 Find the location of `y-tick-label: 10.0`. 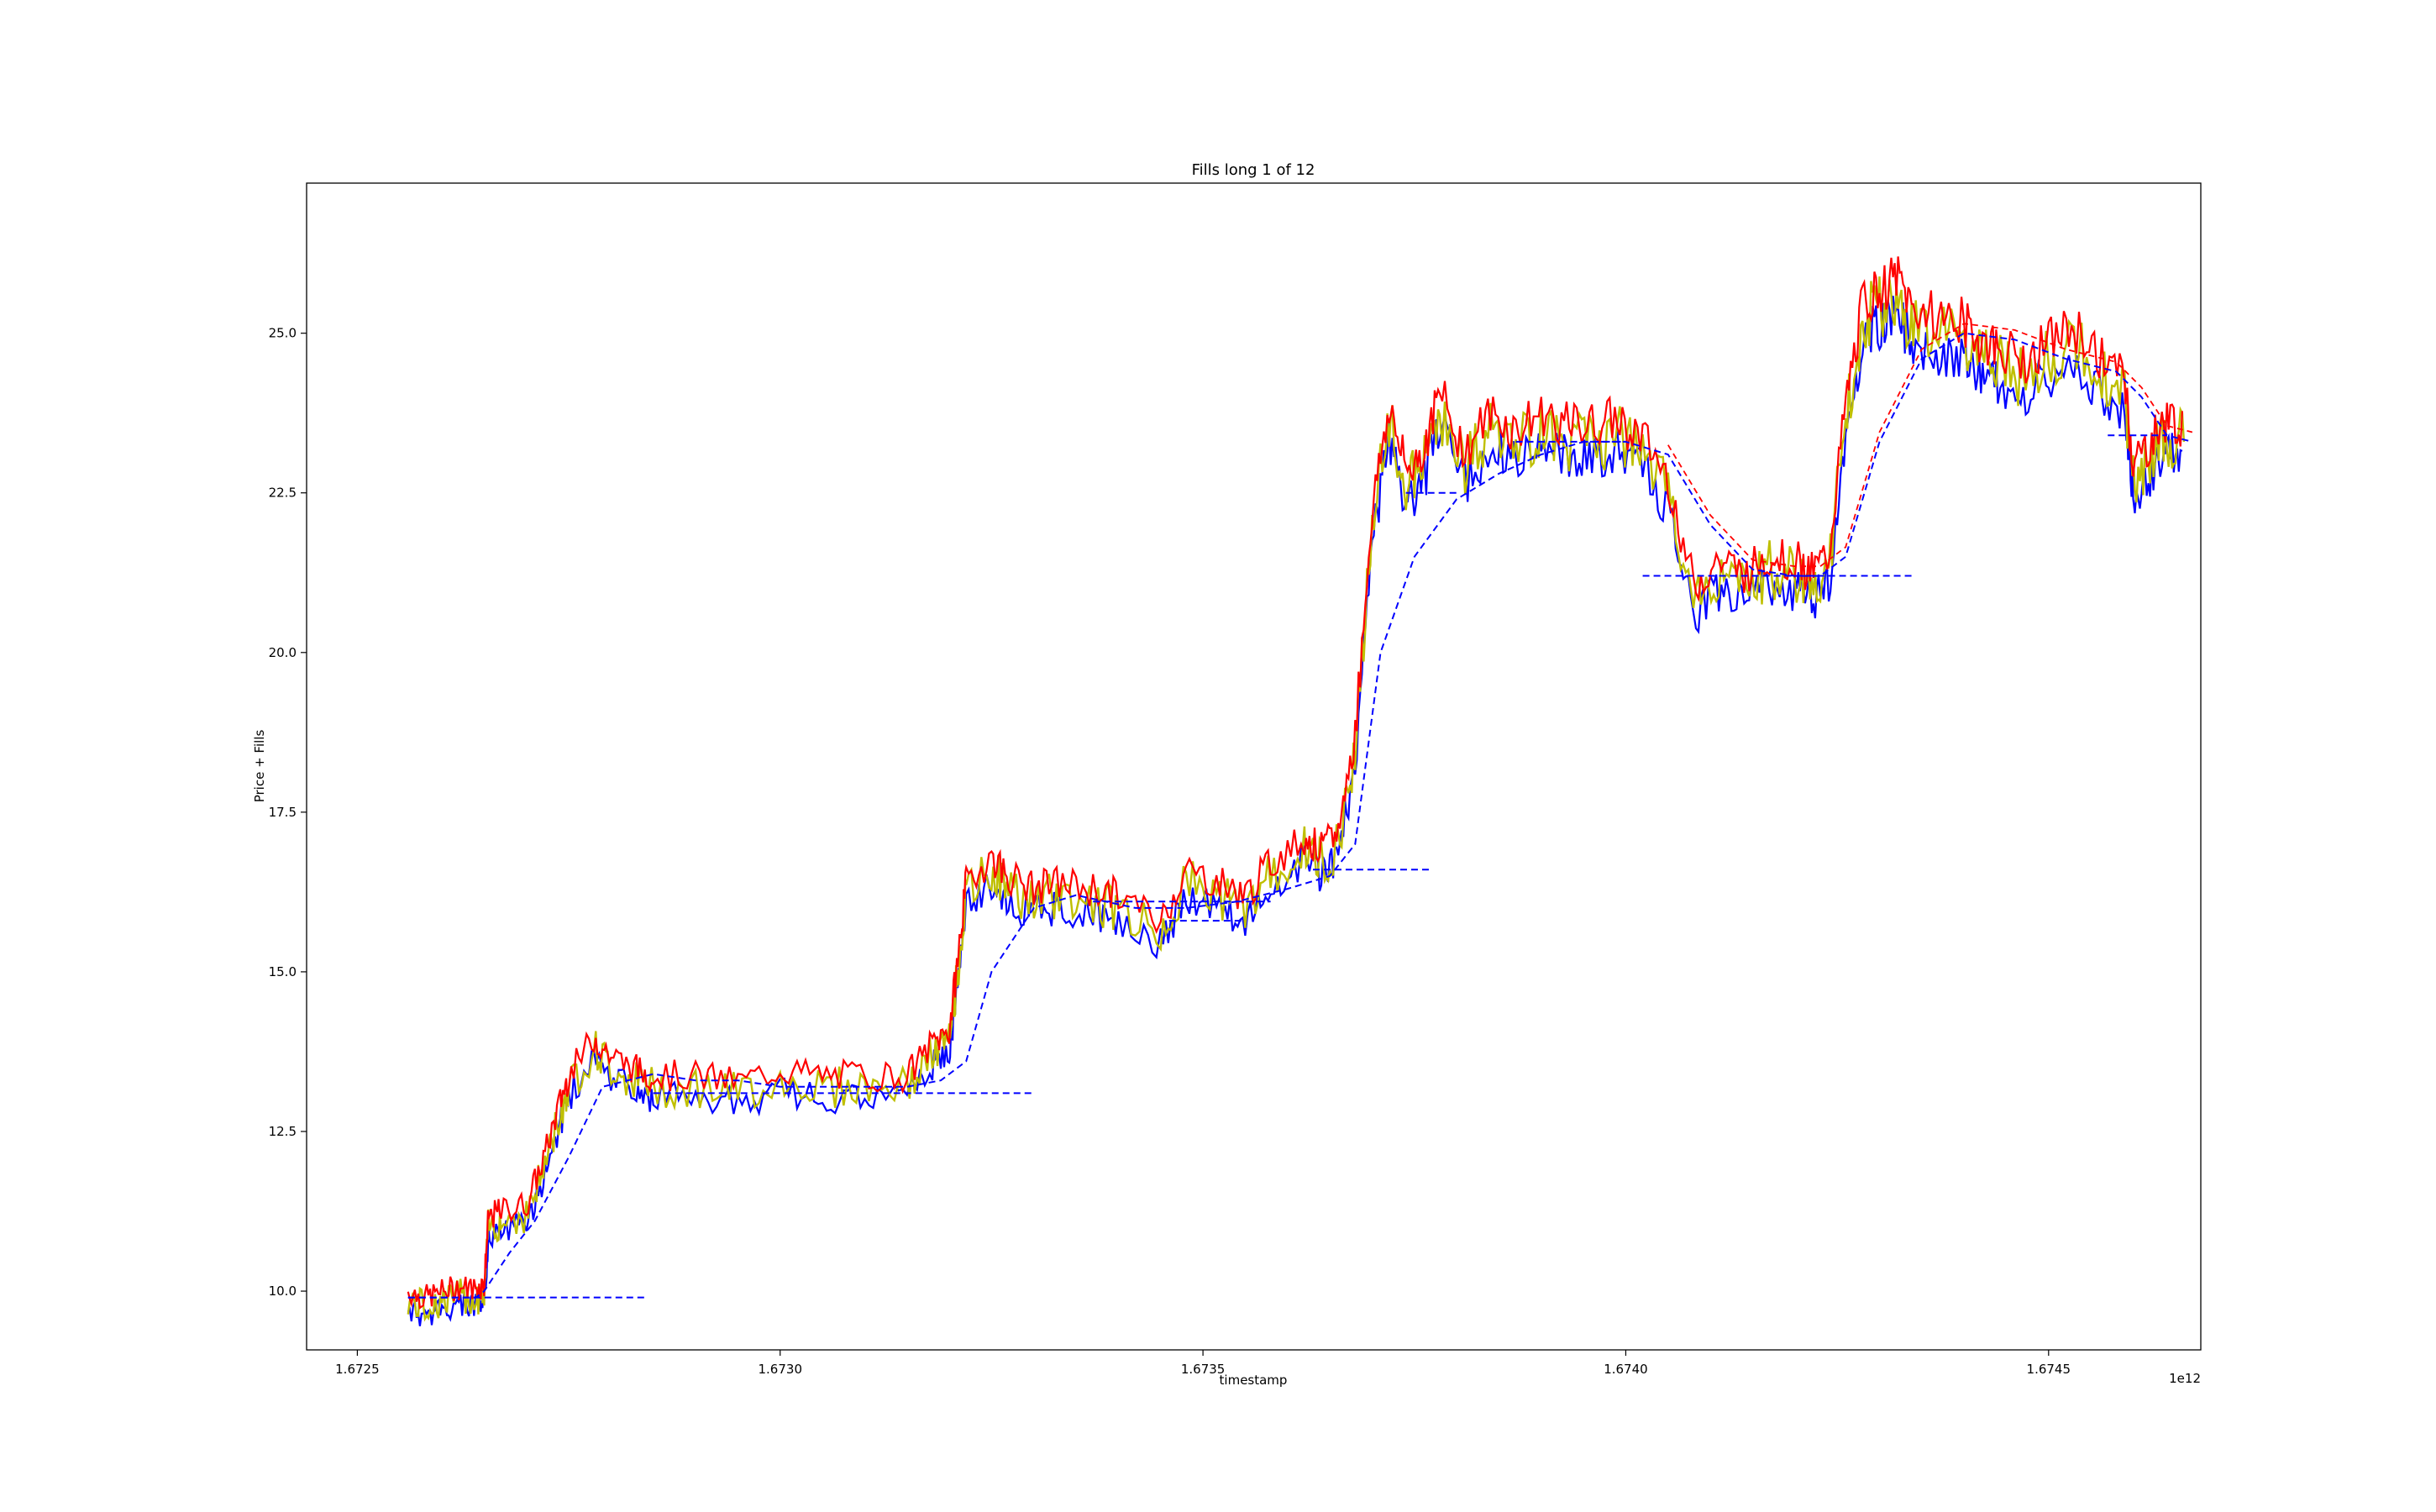

y-tick-label: 10.0 is located at coordinates (283, 1291).